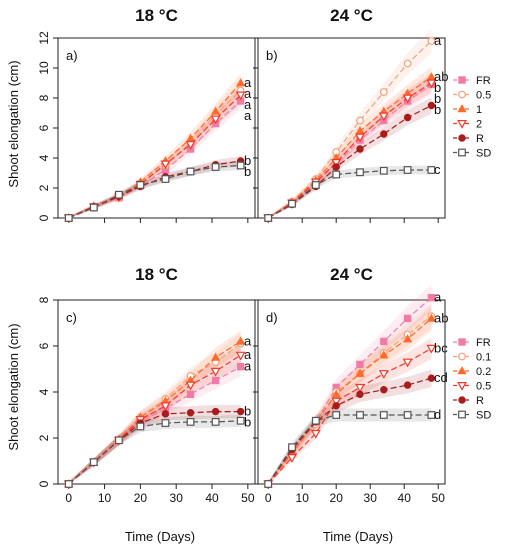 The width and height of the screenshot is (512, 550). I want to click on series-line-FR, so click(349, 151).